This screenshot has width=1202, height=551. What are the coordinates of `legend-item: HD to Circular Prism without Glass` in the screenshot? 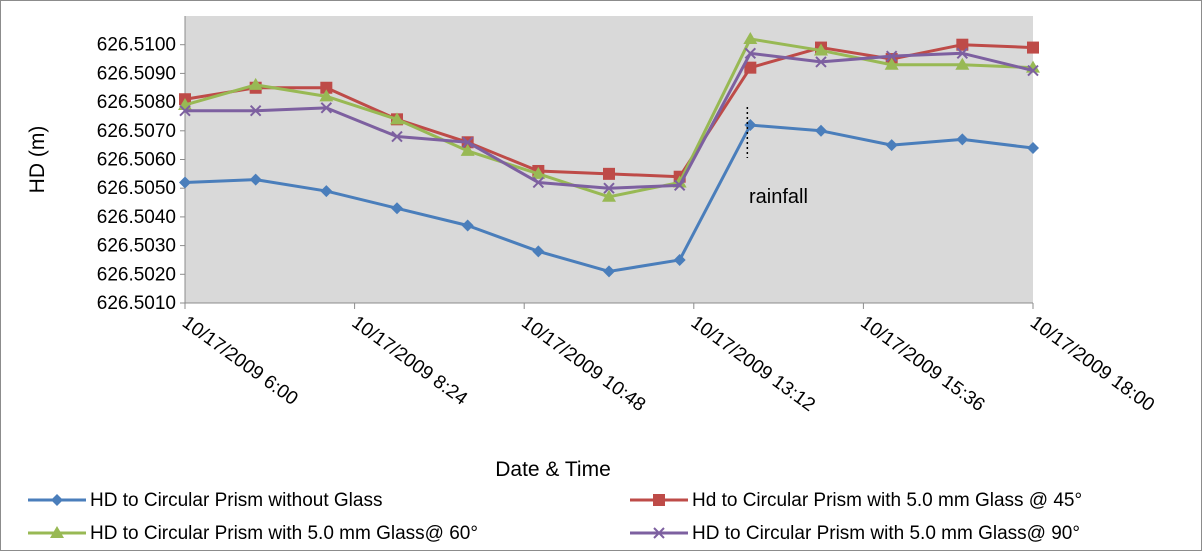 It's located at (205, 500).